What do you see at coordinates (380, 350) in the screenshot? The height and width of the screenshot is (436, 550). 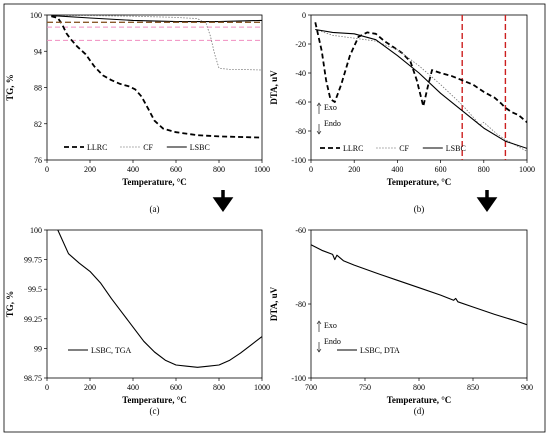 I see `legend-label: LSBC, DTA` at bounding box center [380, 350].